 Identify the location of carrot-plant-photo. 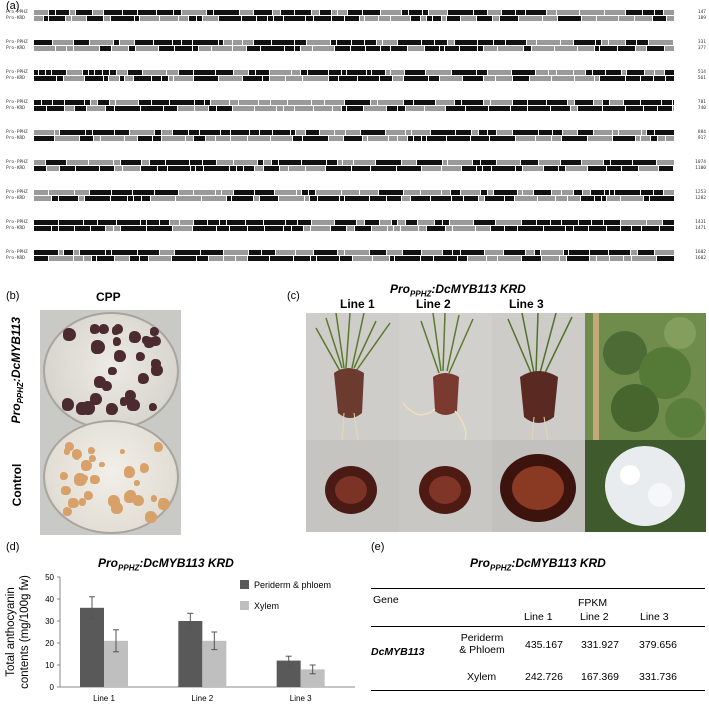
(645, 376).